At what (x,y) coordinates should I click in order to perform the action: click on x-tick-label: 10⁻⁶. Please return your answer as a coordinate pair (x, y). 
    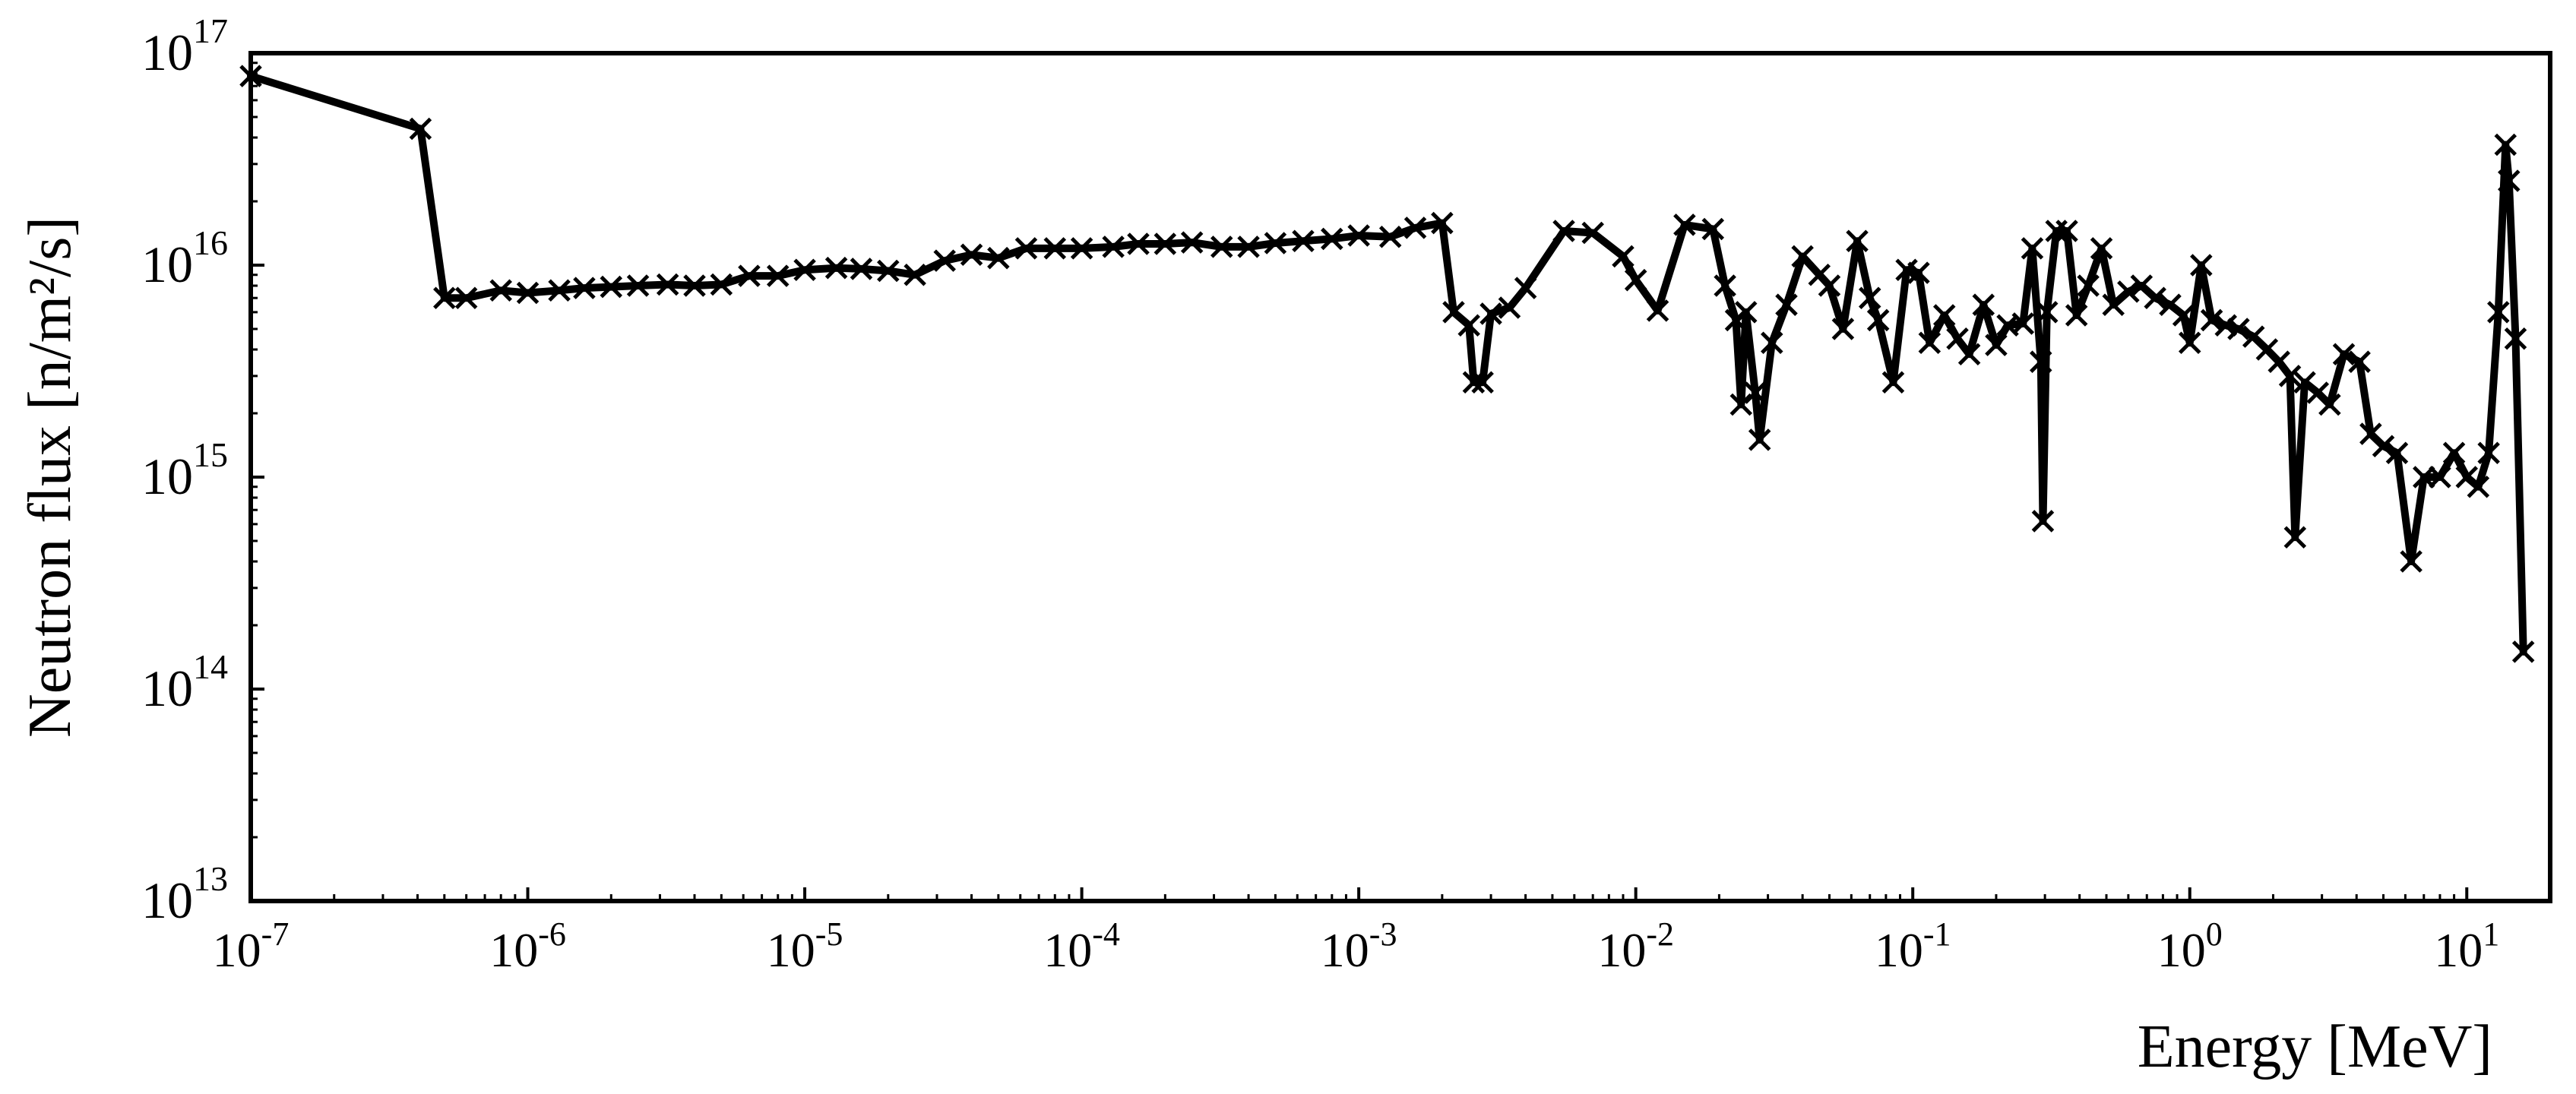
    Looking at the image, I should click on (527, 946).